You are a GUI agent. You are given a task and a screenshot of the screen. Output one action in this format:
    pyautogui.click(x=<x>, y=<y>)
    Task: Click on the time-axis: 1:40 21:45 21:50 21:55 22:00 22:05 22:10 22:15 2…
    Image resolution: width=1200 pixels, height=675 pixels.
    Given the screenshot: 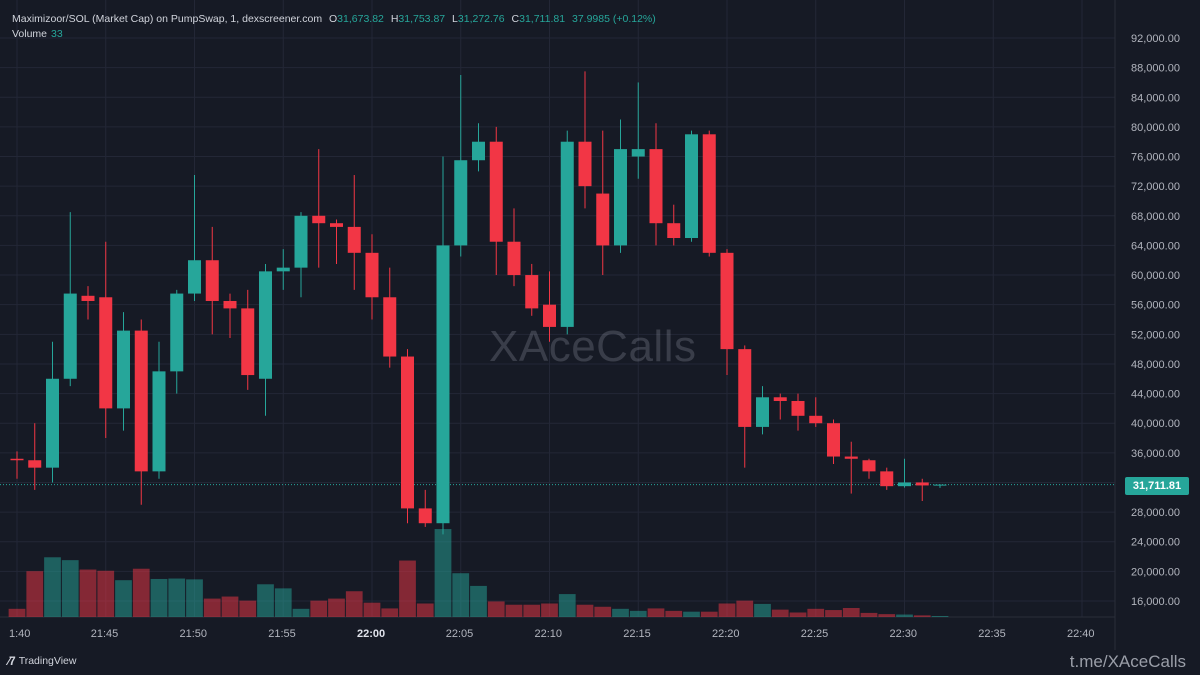 What is the action you would take?
    pyautogui.click(x=552, y=634)
    